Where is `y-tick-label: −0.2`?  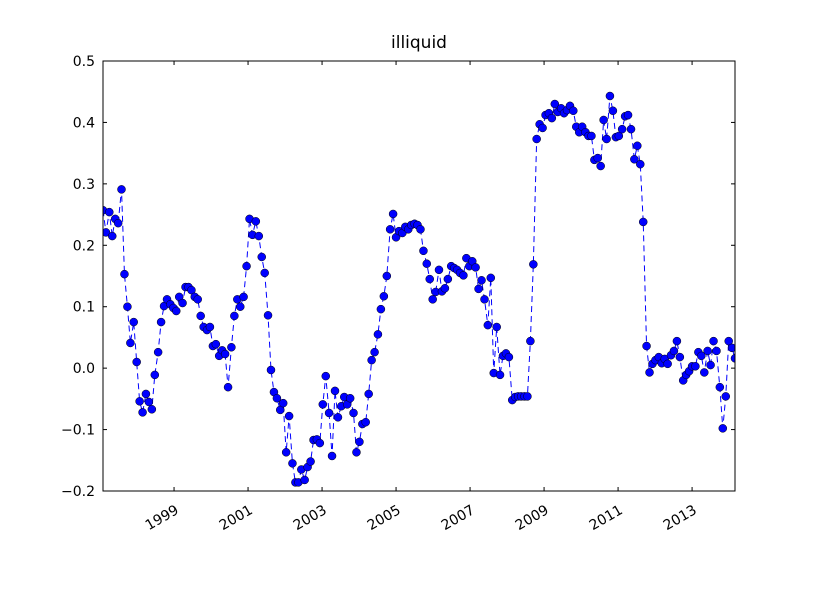 y-tick-label: −0.2 is located at coordinates (78, 492).